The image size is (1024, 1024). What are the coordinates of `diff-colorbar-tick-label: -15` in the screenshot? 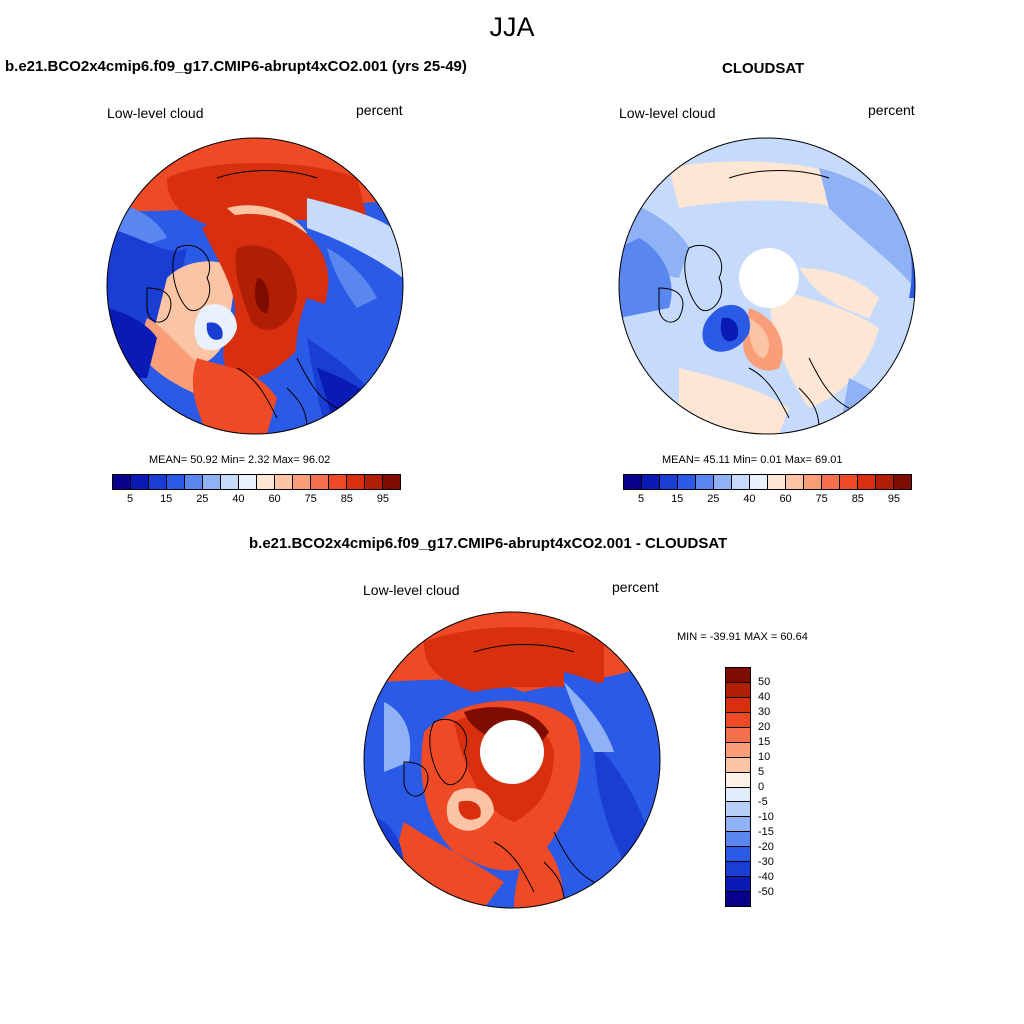 It's located at (766, 832).